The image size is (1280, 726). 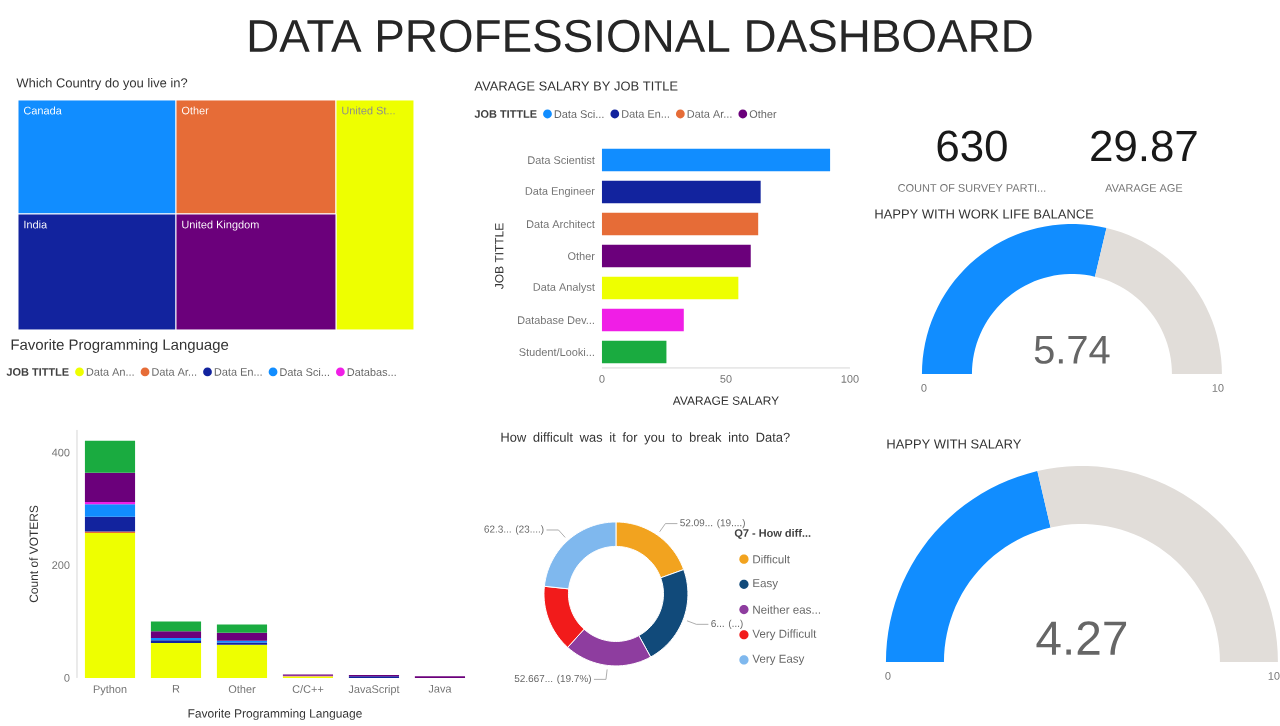 What do you see at coordinates (1072, 349) in the screenshot?
I see `text: 5.74` at bounding box center [1072, 349].